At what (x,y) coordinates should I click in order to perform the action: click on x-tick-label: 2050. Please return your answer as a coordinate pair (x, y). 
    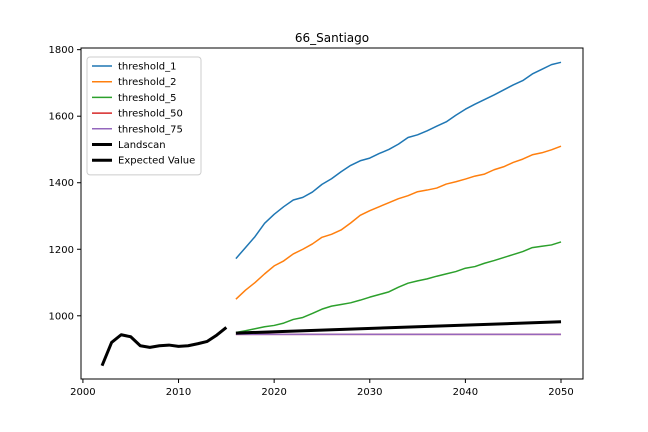
    Looking at the image, I should click on (560, 392).